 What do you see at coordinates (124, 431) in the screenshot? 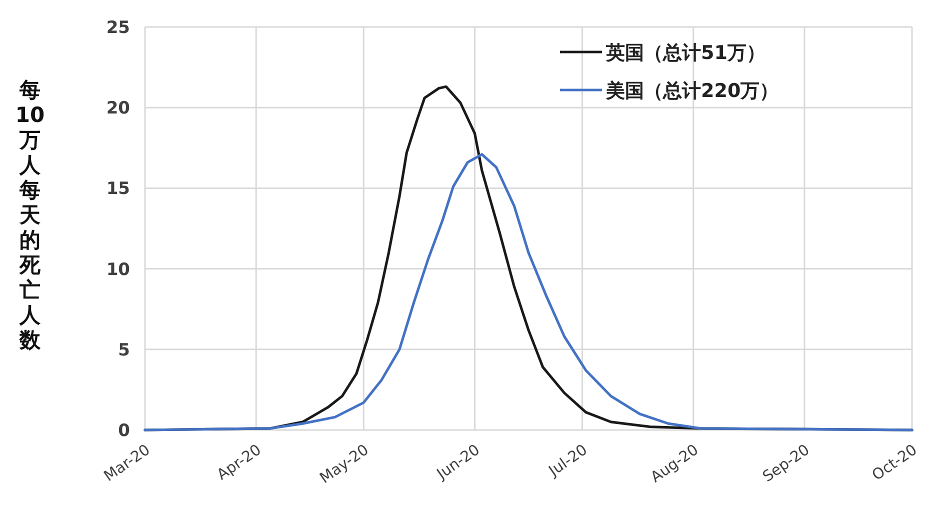
I see `y-tick-label: 0` at bounding box center [124, 431].